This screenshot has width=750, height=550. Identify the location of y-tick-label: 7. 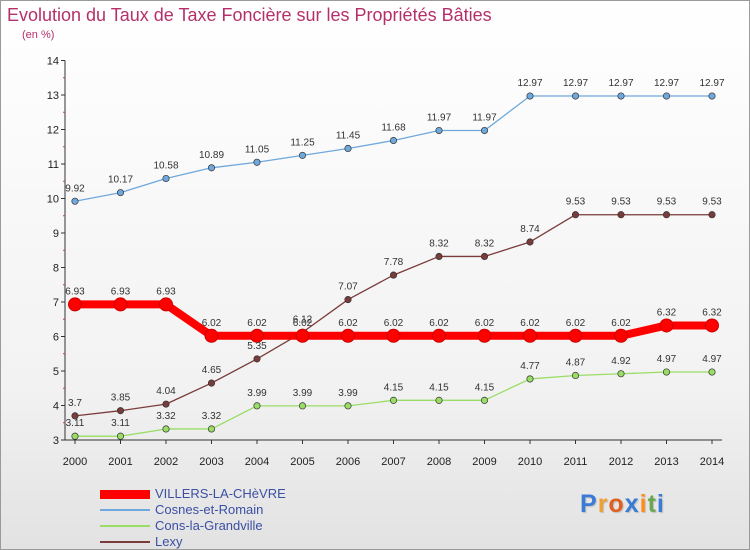
(56, 303).